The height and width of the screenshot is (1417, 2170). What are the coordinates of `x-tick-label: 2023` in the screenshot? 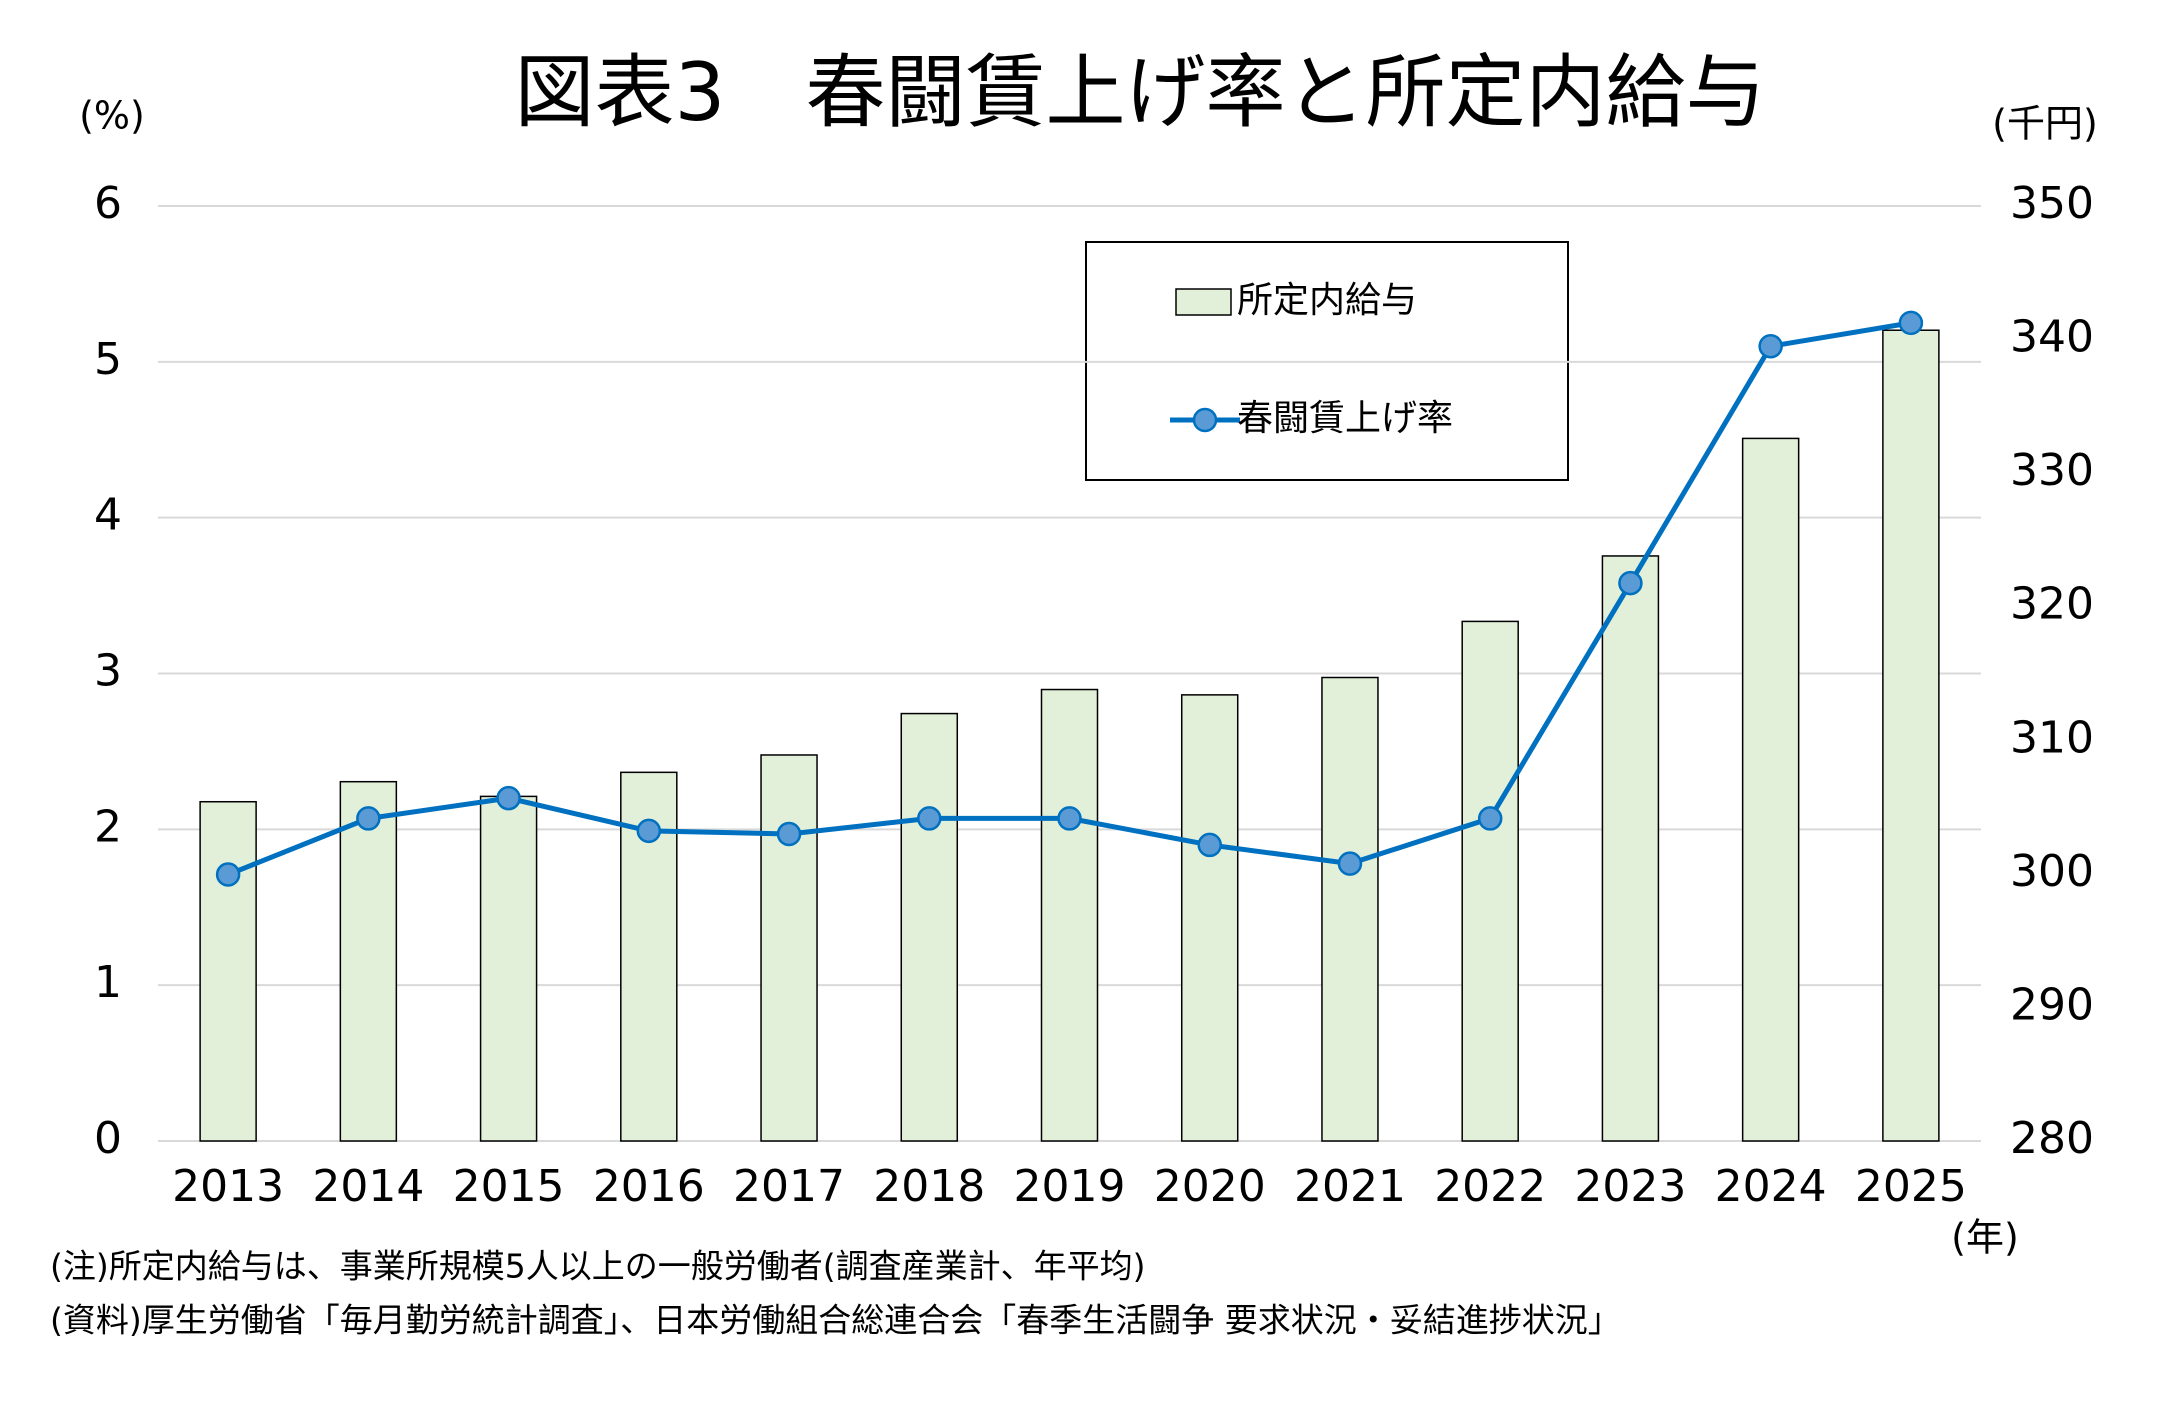 It's located at (1630, 1186).